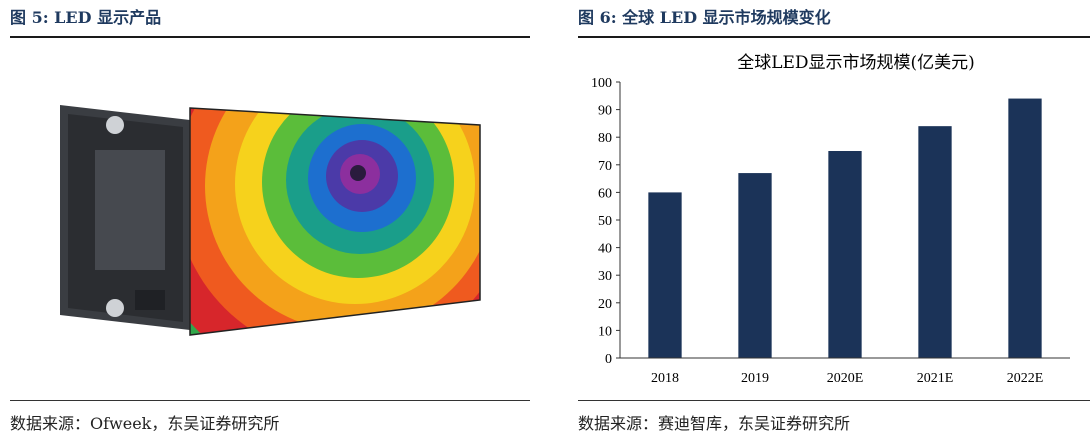 This screenshot has width=1090, height=442. I want to click on y-tick-label: 0, so click(608, 359).